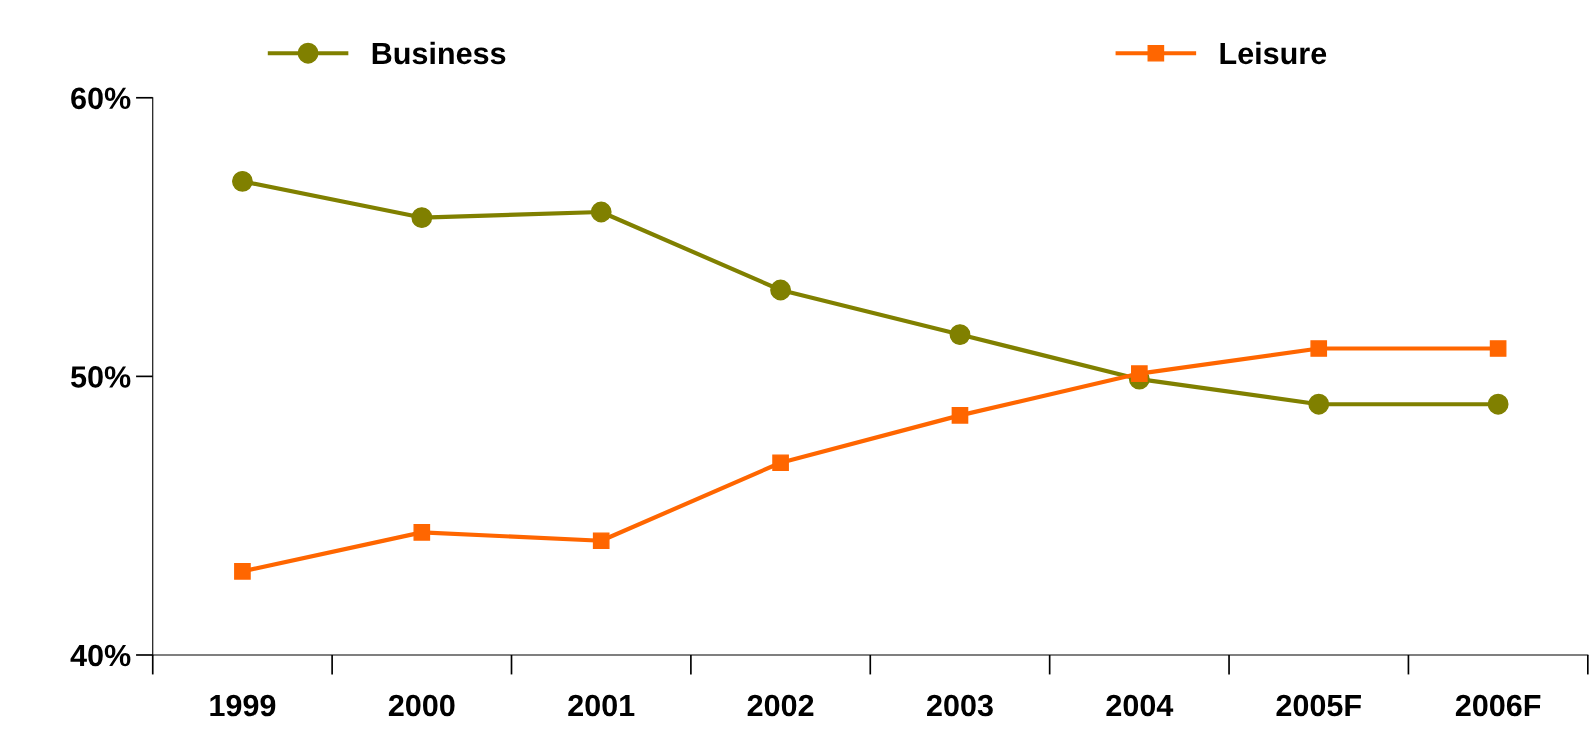 Image resolution: width=1591 pixels, height=752 pixels. What do you see at coordinates (1318, 705) in the screenshot?
I see `x-tick-label: 2005F` at bounding box center [1318, 705].